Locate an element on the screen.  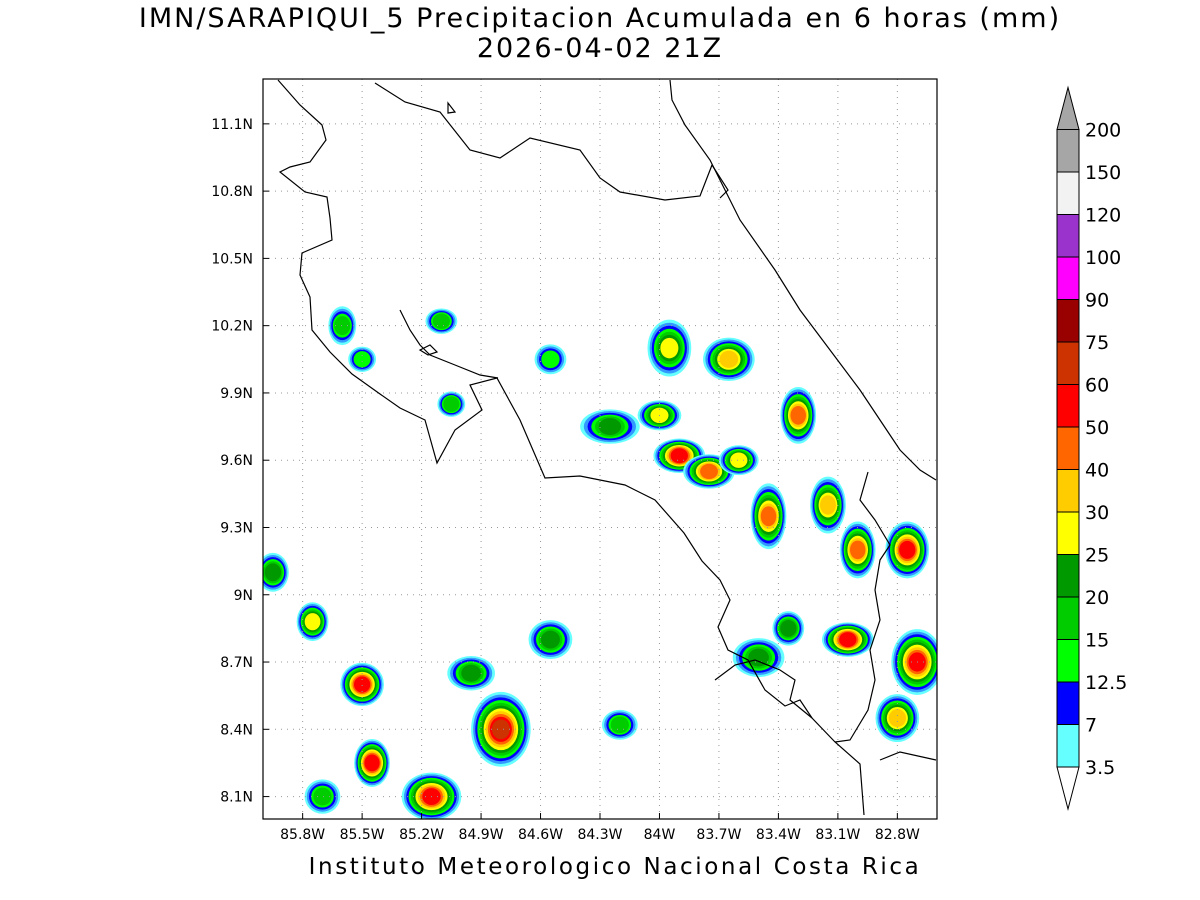
colorbar-label: 15 is located at coordinates (1097, 641).